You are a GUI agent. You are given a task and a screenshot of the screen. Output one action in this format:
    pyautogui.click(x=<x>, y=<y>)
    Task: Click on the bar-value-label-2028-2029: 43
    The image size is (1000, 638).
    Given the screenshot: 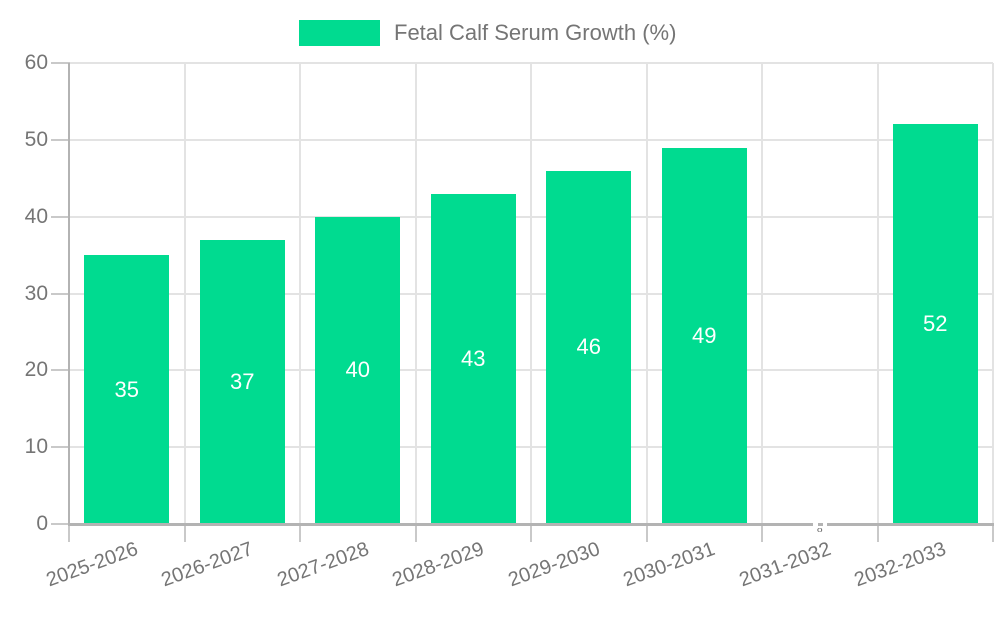 What is the action you would take?
    pyautogui.click(x=473, y=358)
    